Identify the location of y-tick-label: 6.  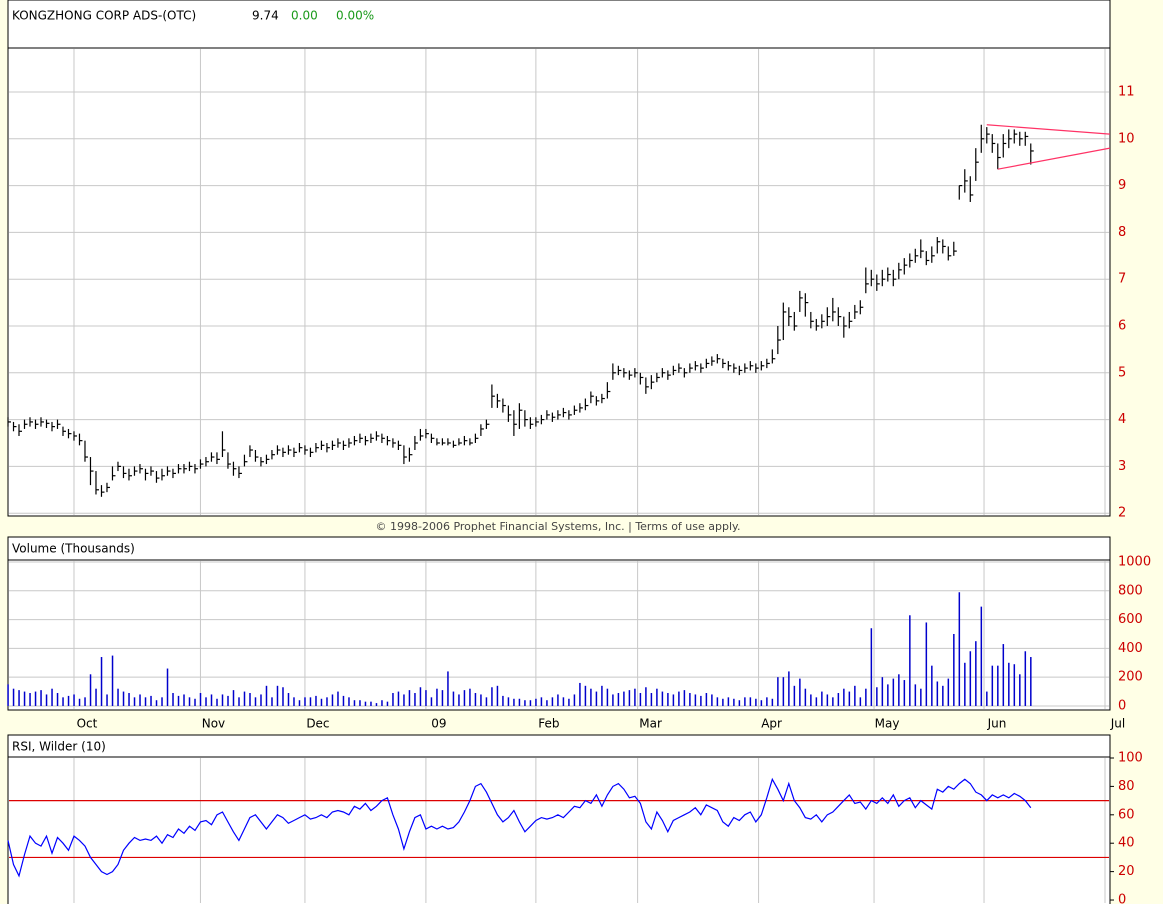
(1122, 325).